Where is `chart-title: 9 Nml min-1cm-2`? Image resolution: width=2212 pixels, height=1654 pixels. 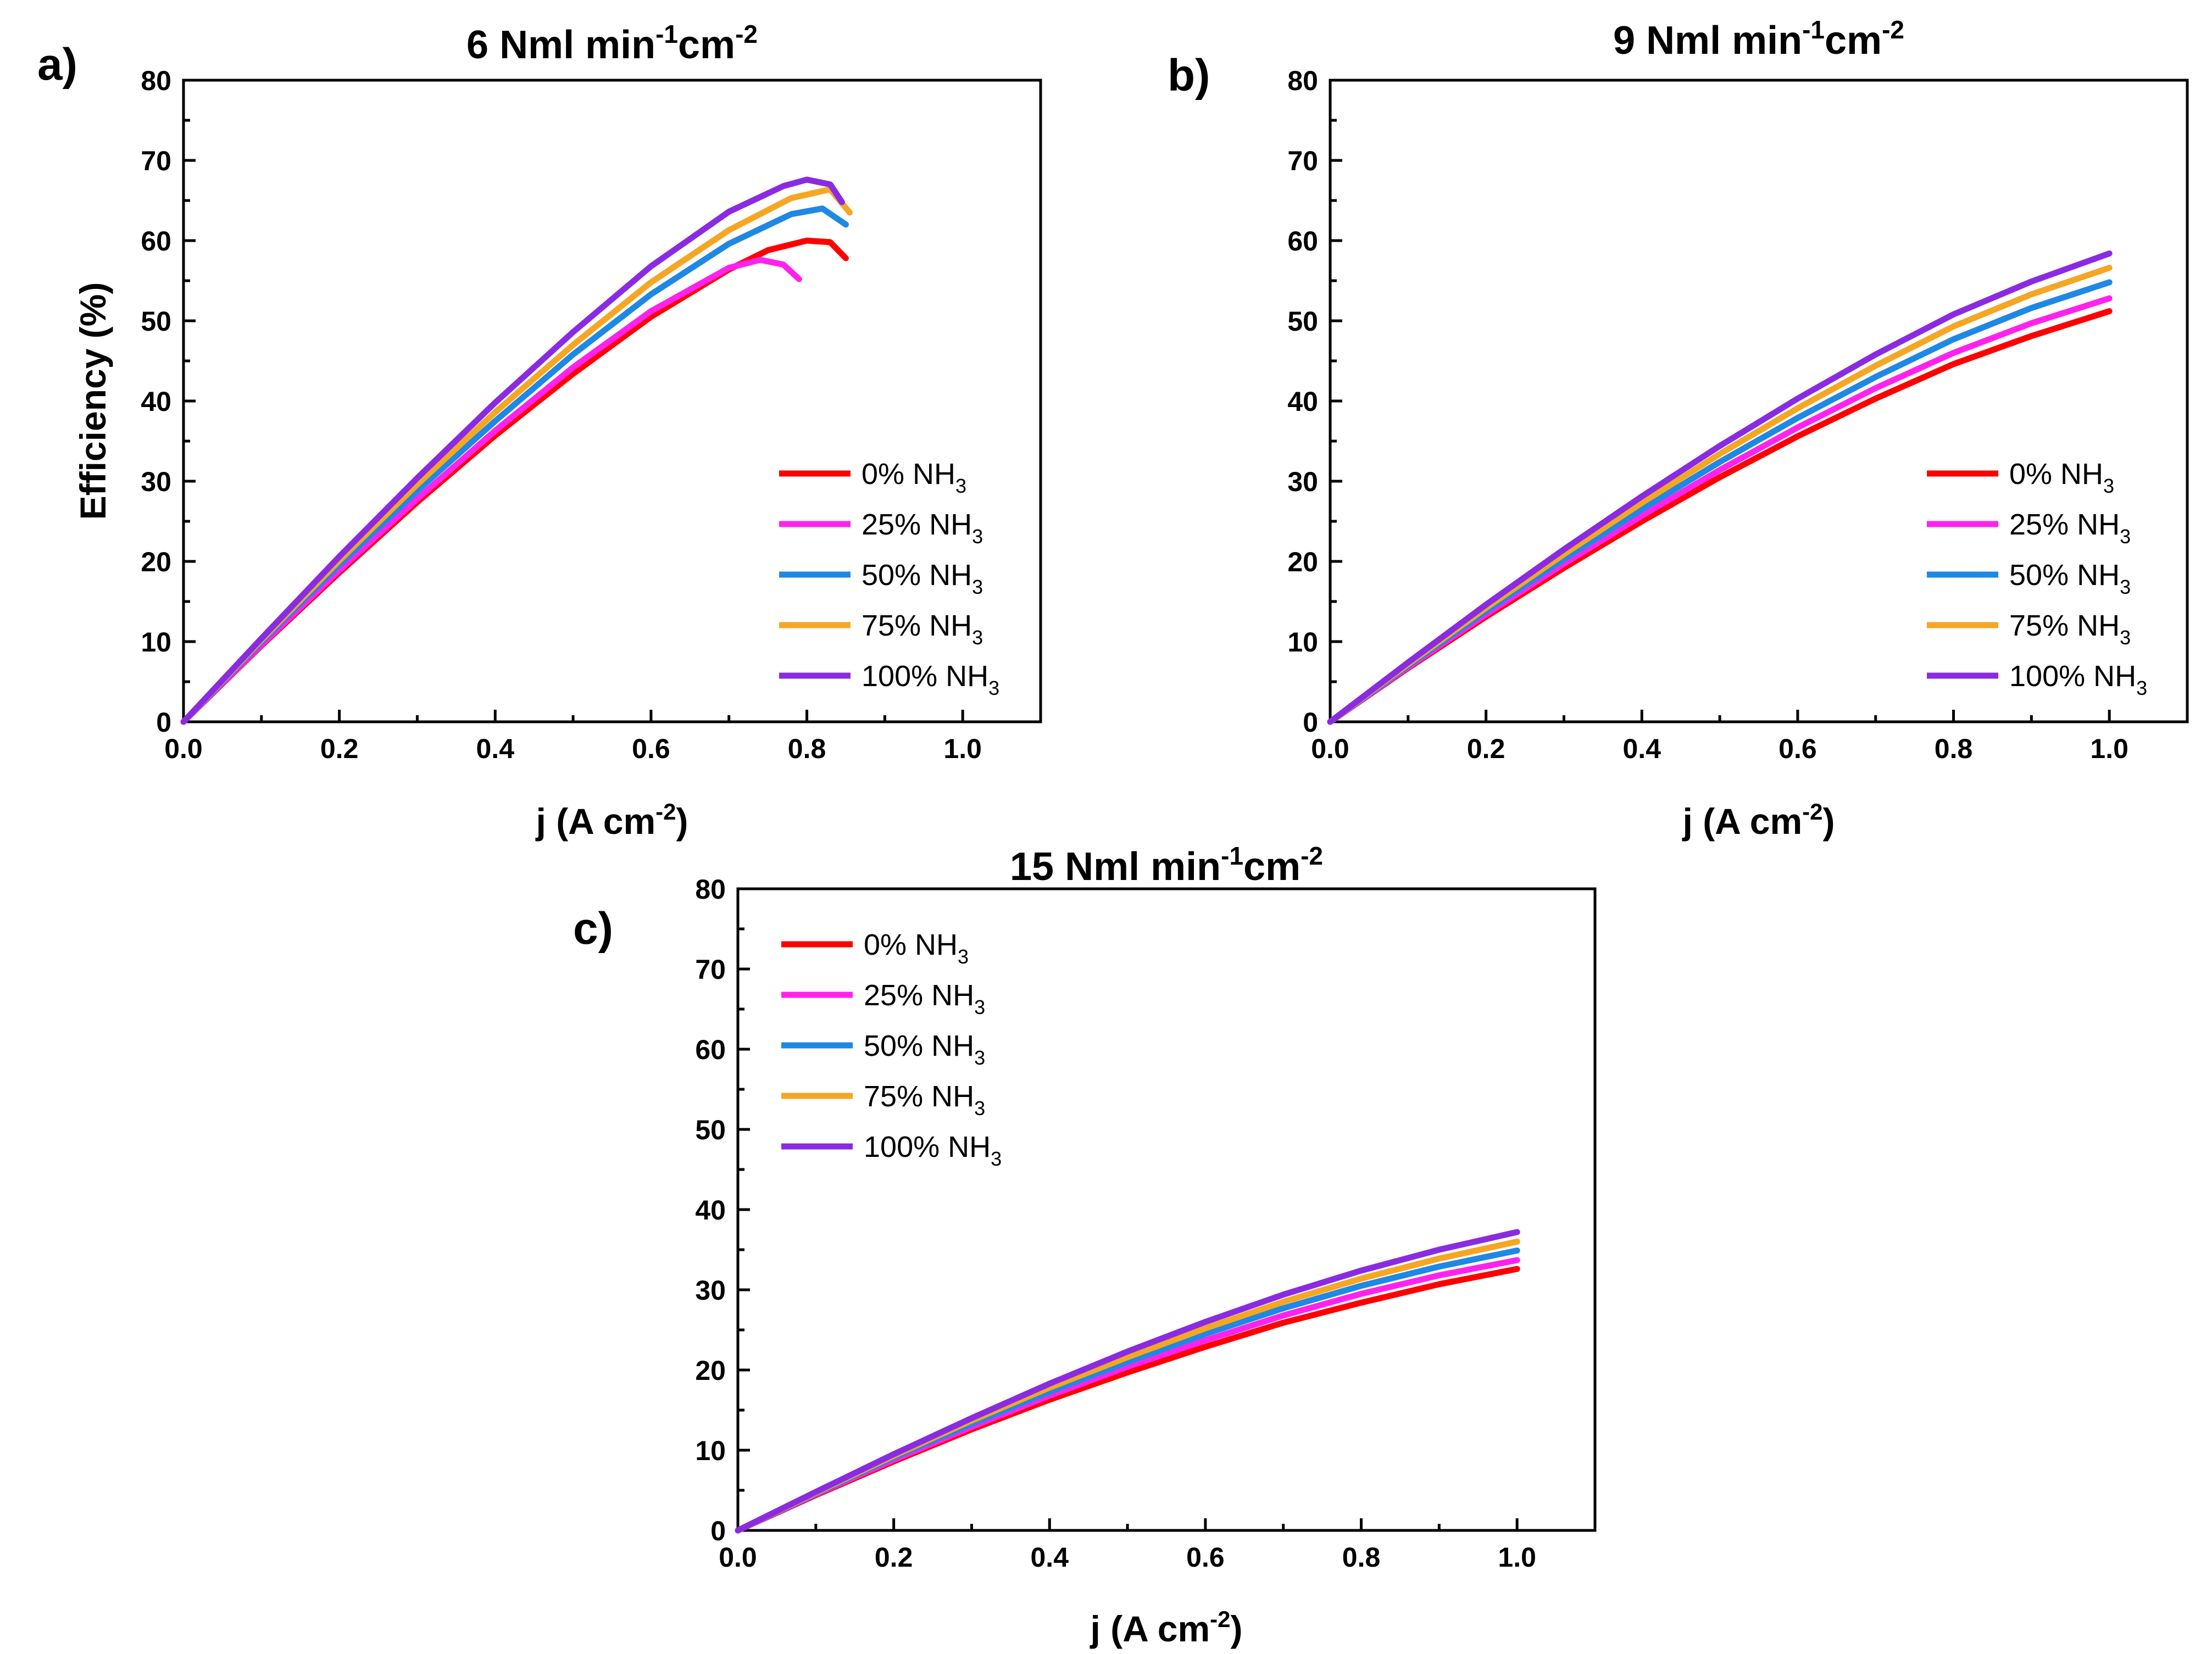 chart-title: 9 Nml min-1cm-2 is located at coordinates (1758, 39).